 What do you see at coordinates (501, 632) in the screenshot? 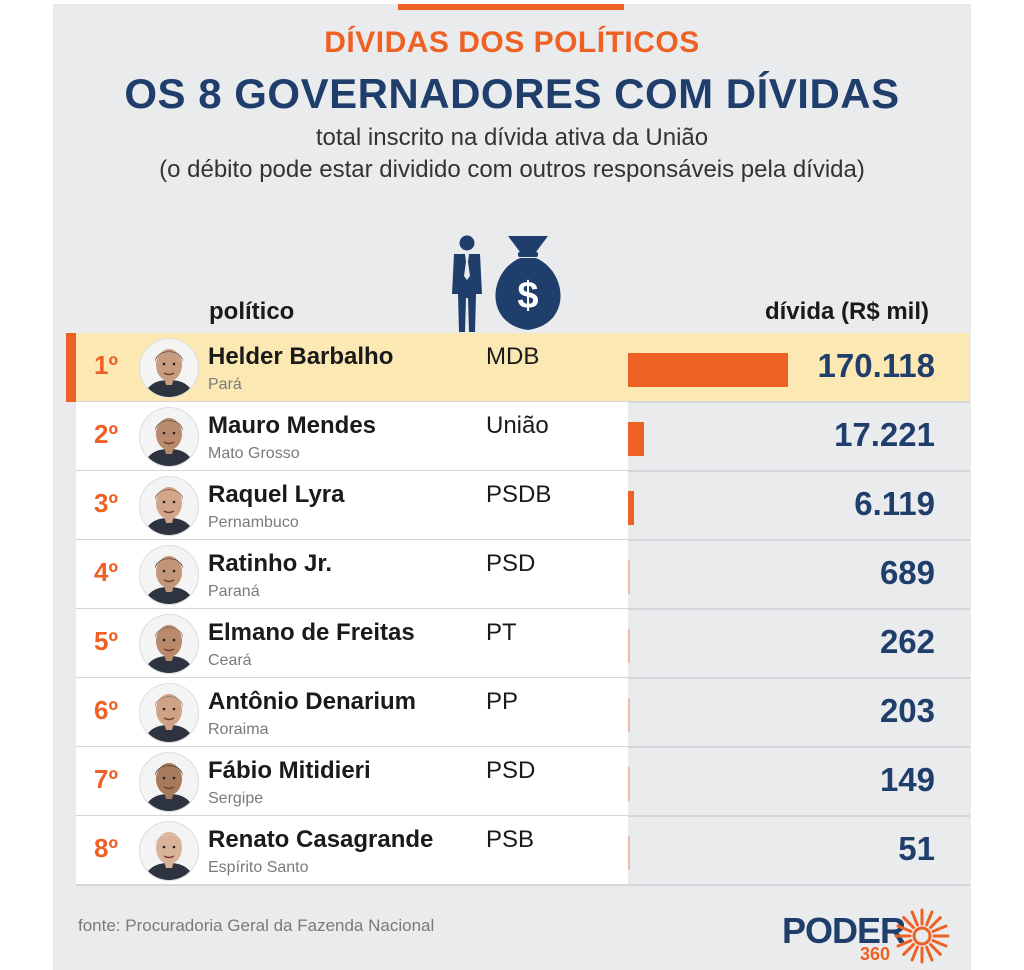
I see `party-label: PT` at bounding box center [501, 632].